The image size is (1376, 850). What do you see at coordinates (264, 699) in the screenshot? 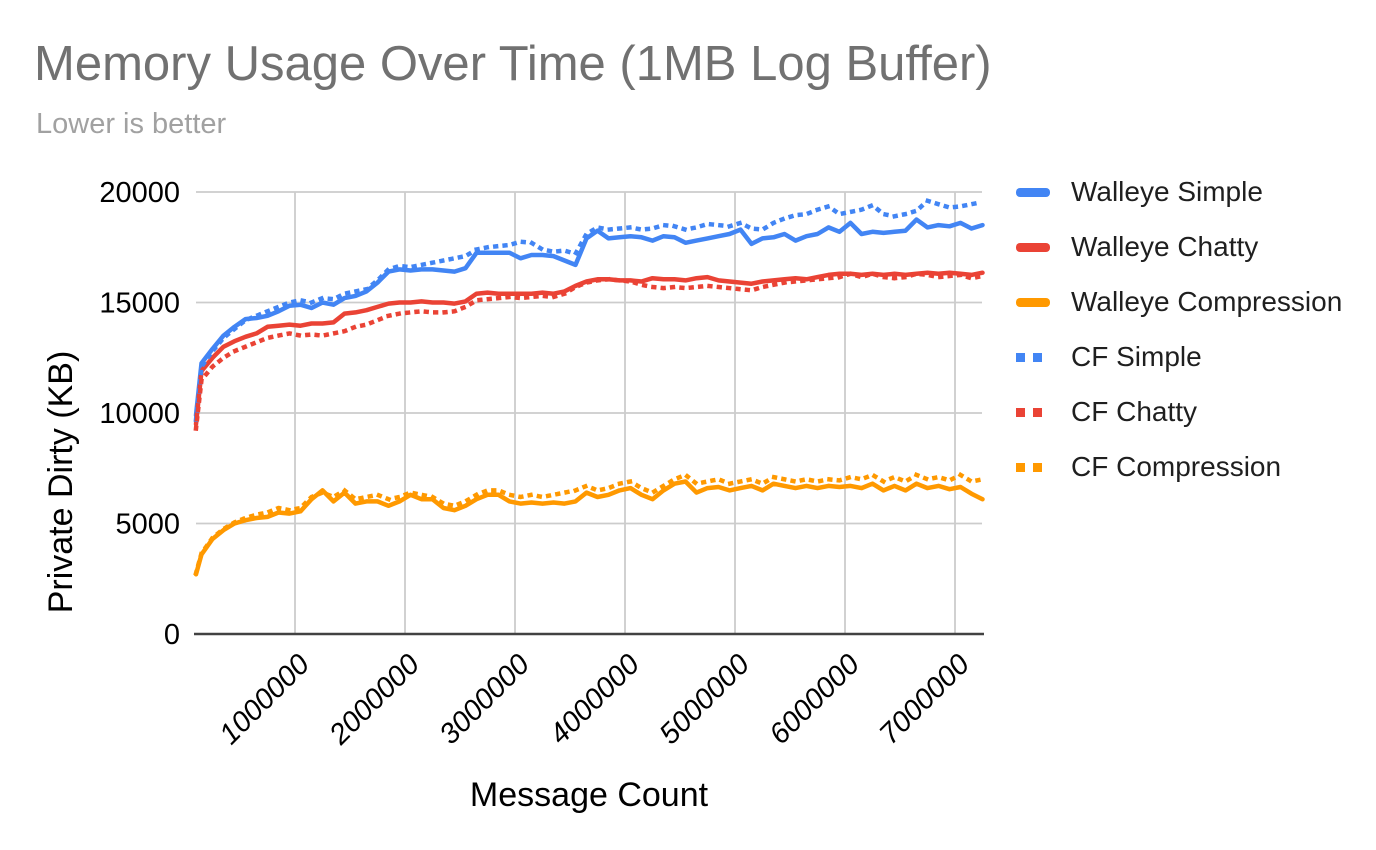
I see `x-tick-label: 1000000` at bounding box center [264, 699].